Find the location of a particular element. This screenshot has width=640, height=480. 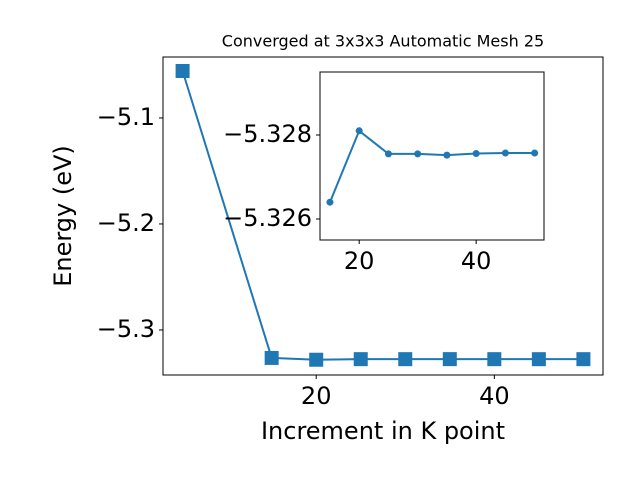

y-tick-label: −5.2 is located at coordinates (126, 223).